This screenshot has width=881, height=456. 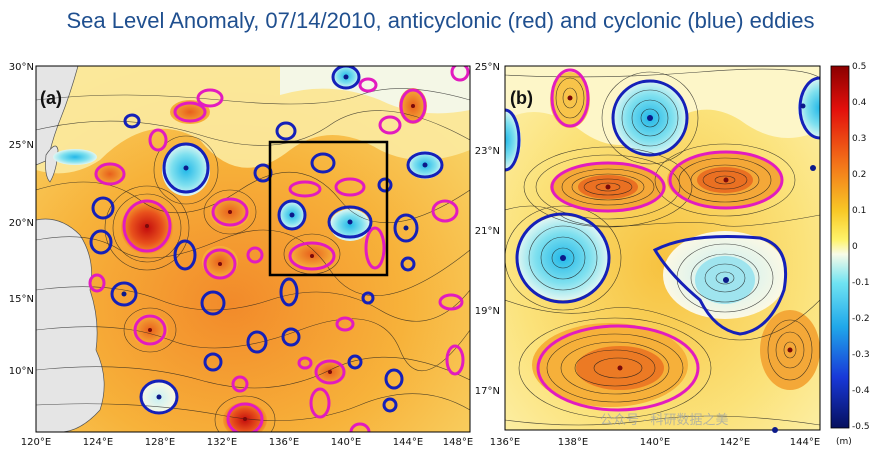 What do you see at coordinates (487, 311) in the screenshot?
I see `y-tick-label: 19°N` at bounding box center [487, 311].